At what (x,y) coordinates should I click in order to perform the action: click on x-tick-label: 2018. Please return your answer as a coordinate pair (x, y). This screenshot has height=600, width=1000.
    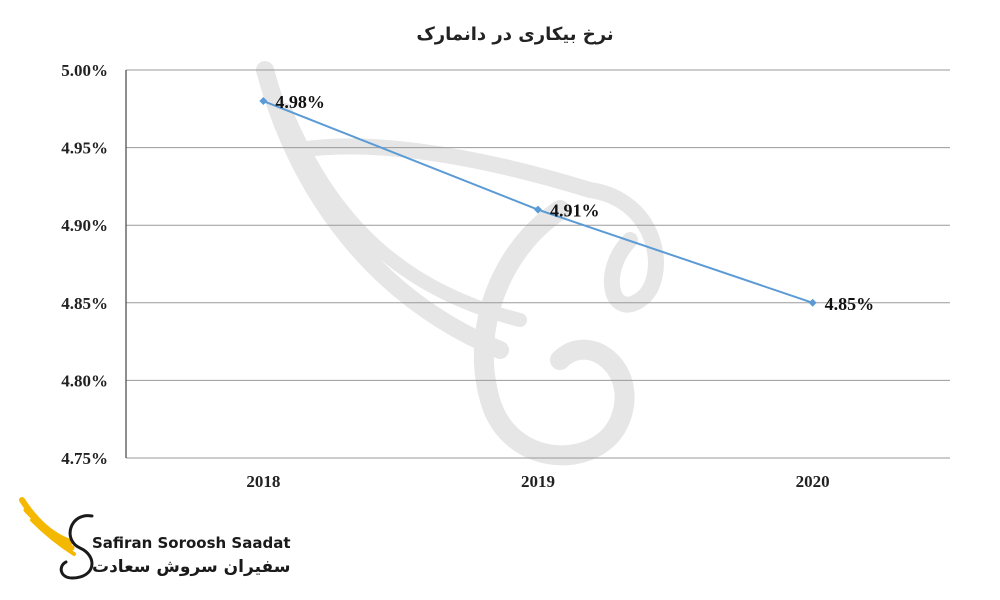
    Looking at the image, I should click on (263, 481).